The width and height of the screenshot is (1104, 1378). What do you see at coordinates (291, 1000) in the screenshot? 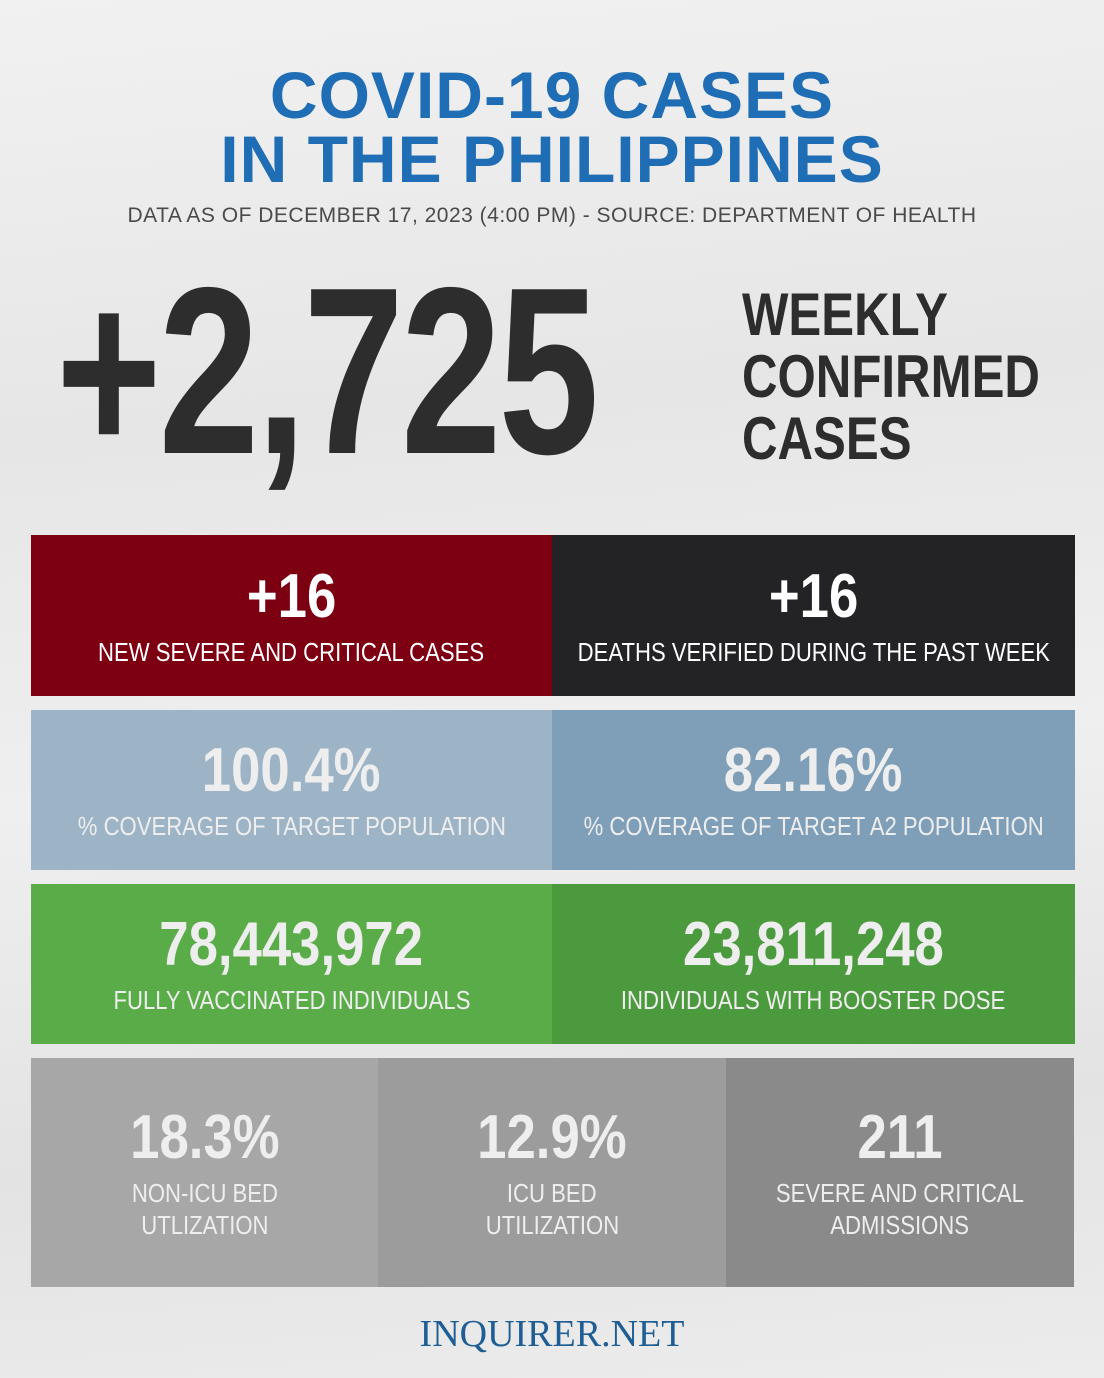
I see `stat-label: FULLY VACCINATED INDIVIDUALS` at bounding box center [291, 1000].